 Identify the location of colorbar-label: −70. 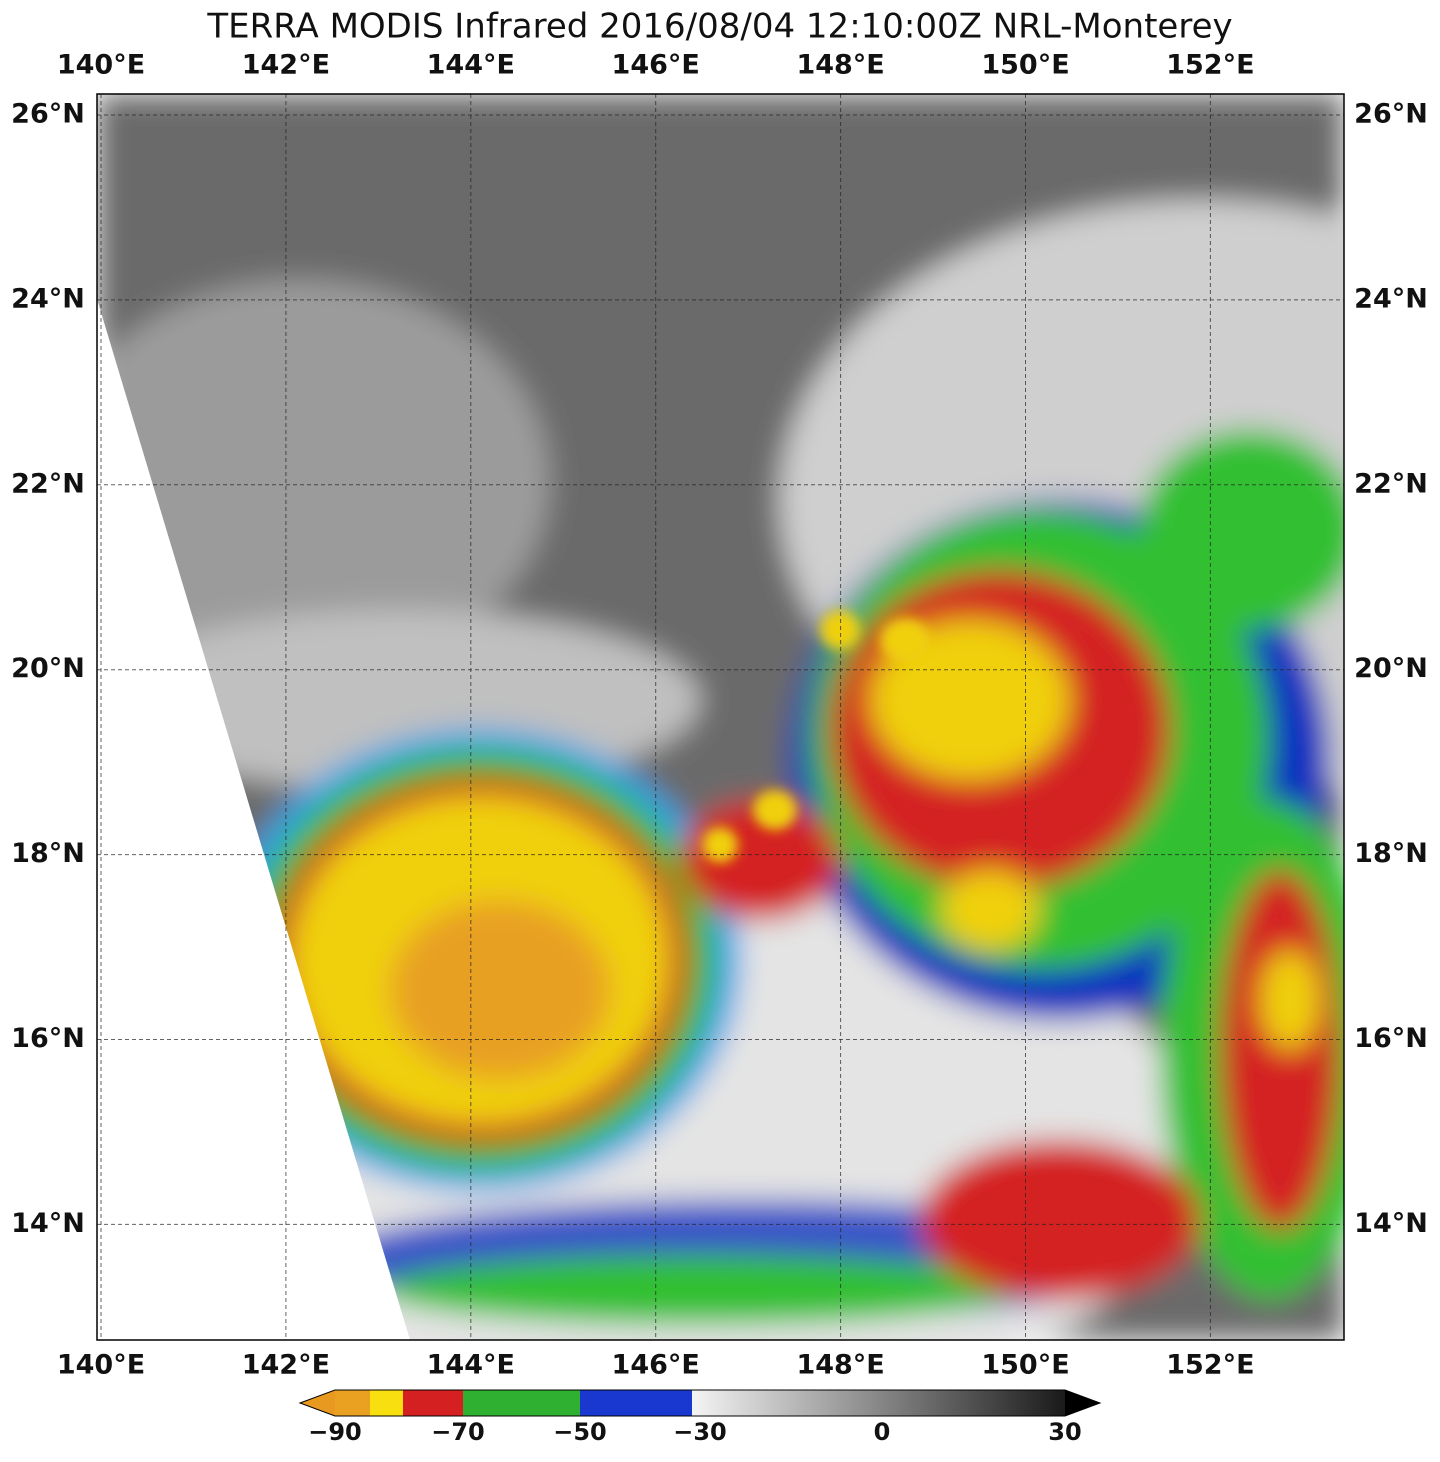
(458, 1432).